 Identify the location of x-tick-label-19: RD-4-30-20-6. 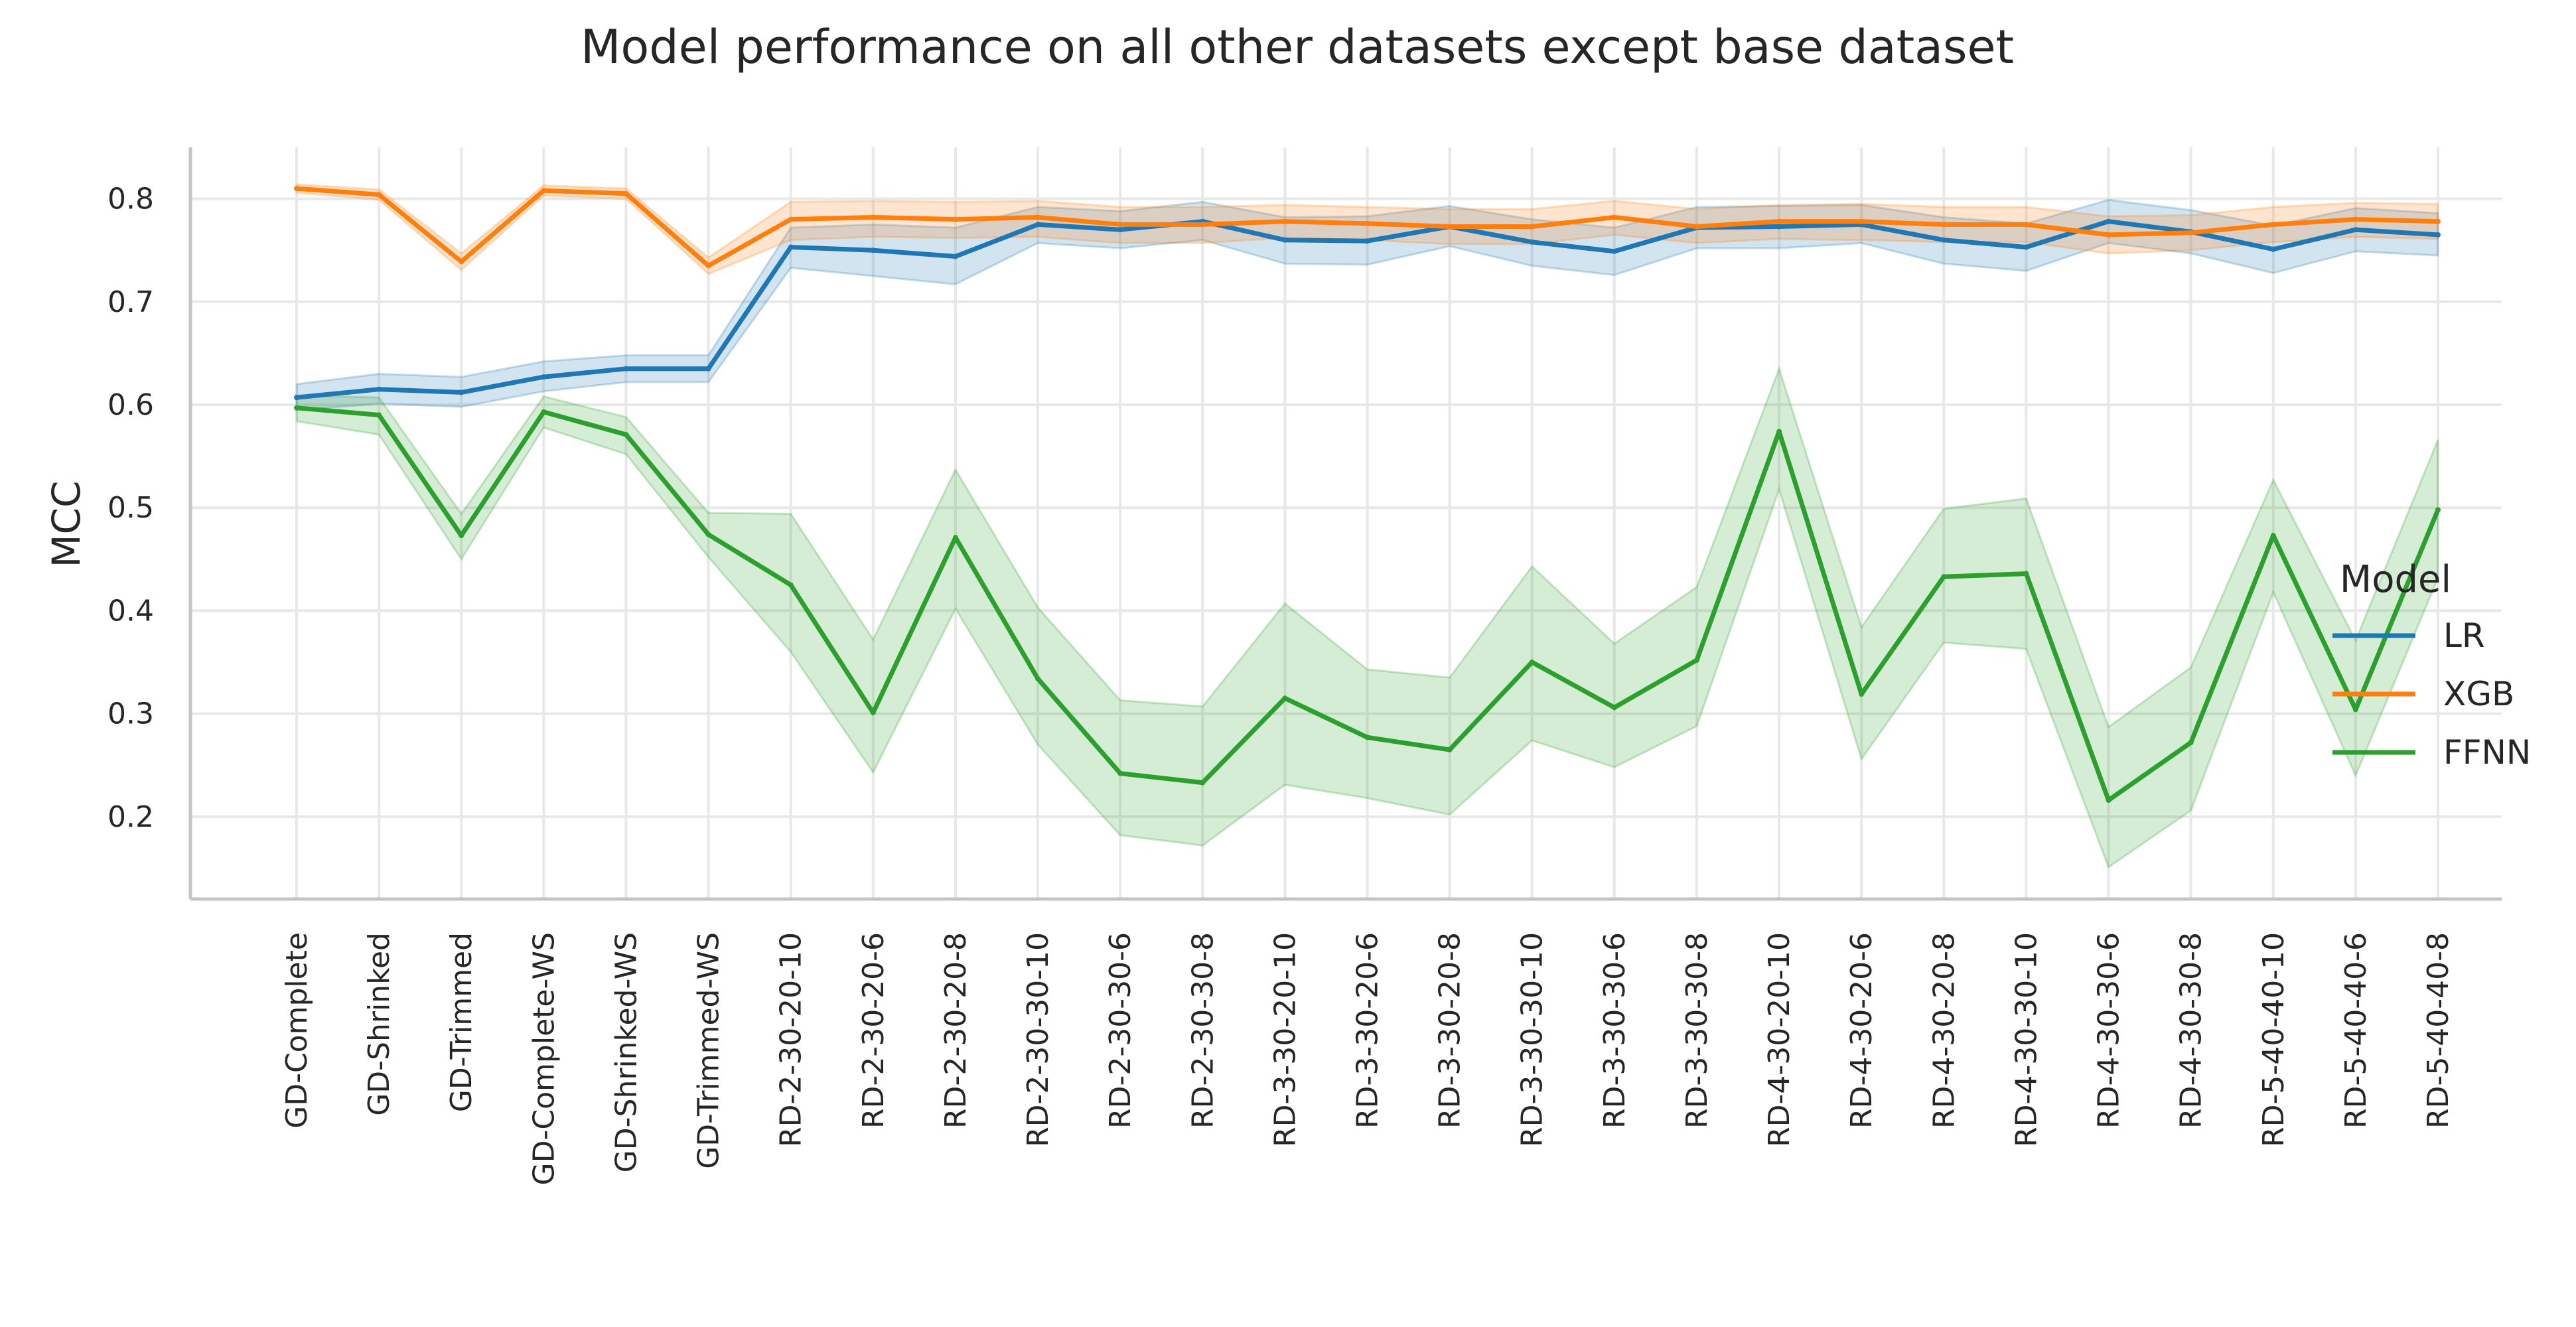
(1862, 1030).